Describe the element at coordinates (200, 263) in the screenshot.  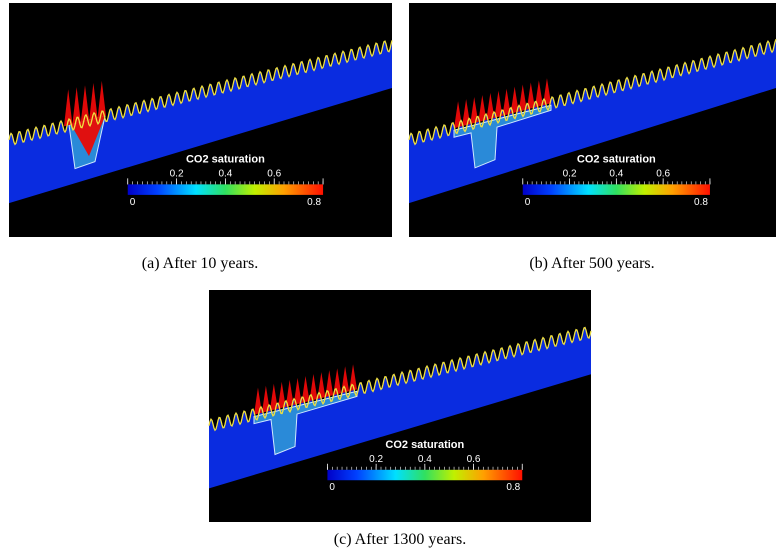
I see `caption: (a) After 10 years.` at that location.